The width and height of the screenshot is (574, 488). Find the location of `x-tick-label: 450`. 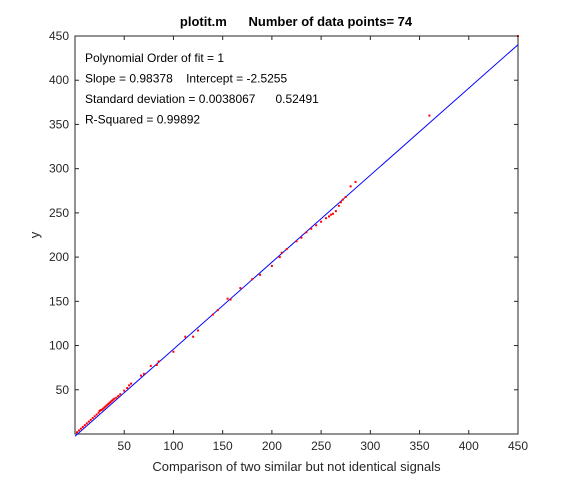

x-tick-label: 450 is located at coordinates (518, 446).